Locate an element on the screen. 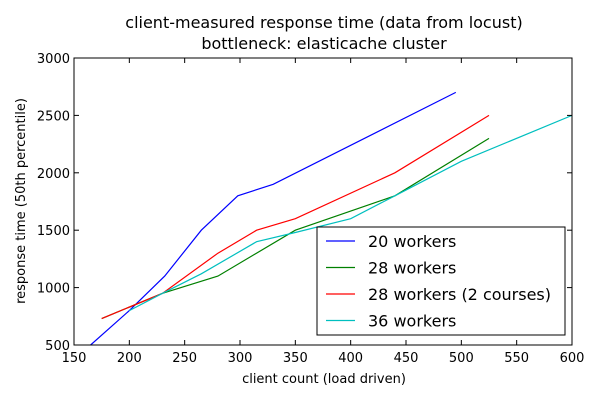 The width and height of the screenshot is (600, 400). legend-label-1: 20 workers is located at coordinates (412, 241).